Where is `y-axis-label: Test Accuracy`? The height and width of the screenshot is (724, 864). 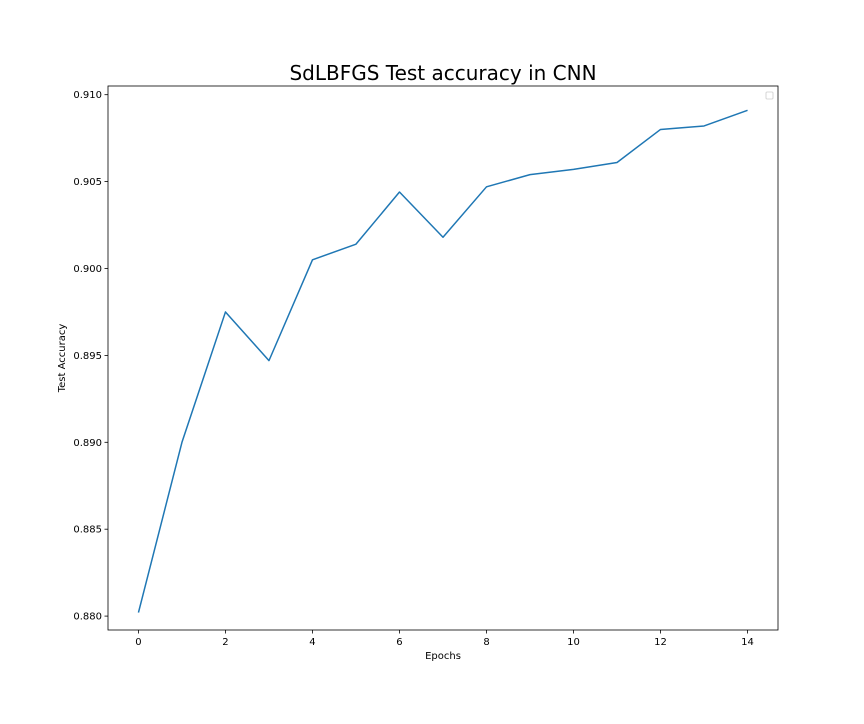
y-axis-label: Test Accuracy is located at coordinates (62, 359).